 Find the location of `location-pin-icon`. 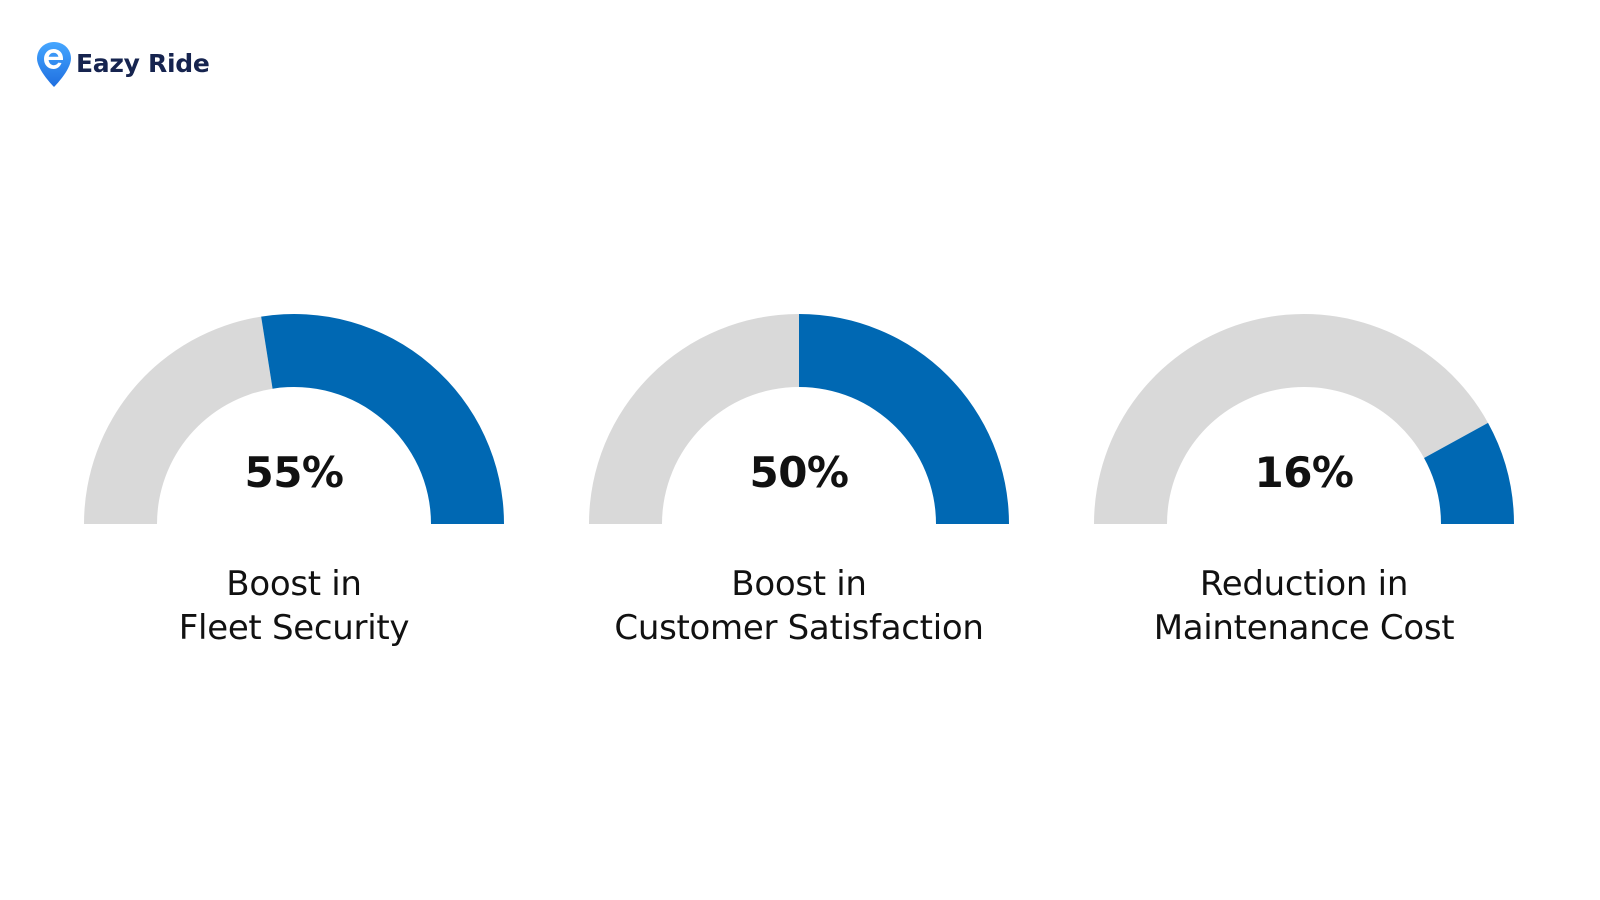

location-pin-icon is located at coordinates (54, 64).